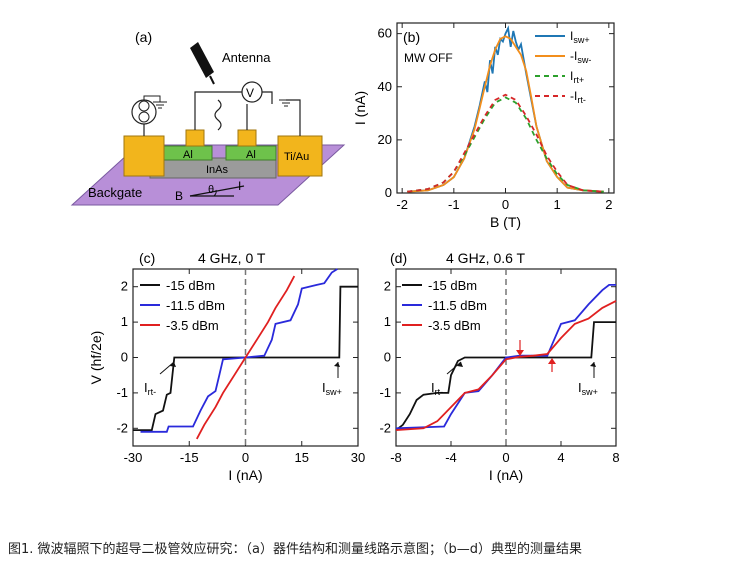 The image size is (741, 573). What do you see at coordinates (239, 186) in the screenshot?
I see `i-label: I` at bounding box center [239, 186].